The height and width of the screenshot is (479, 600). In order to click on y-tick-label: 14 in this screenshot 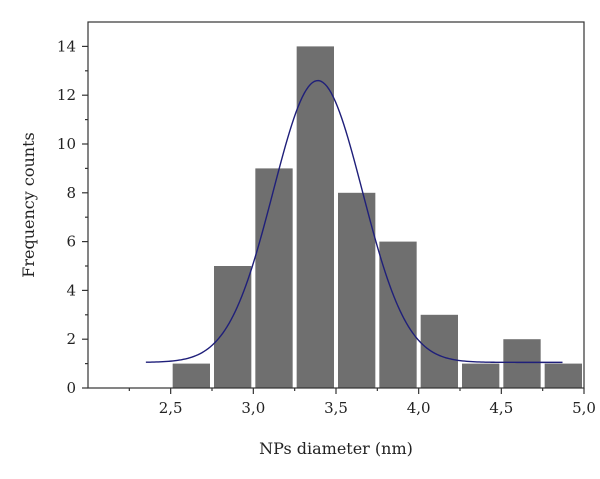, I will do `click(66, 46)`.